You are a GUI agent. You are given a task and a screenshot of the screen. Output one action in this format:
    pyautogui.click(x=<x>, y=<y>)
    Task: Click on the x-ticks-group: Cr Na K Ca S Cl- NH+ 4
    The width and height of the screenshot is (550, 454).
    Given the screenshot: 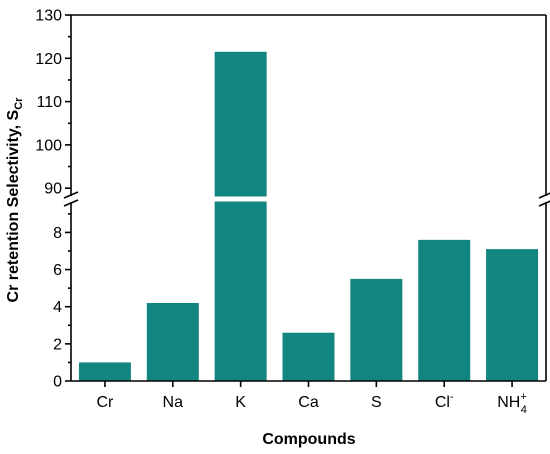 What is the action you would take?
    pyautogui.click(x=311, y=398)
    